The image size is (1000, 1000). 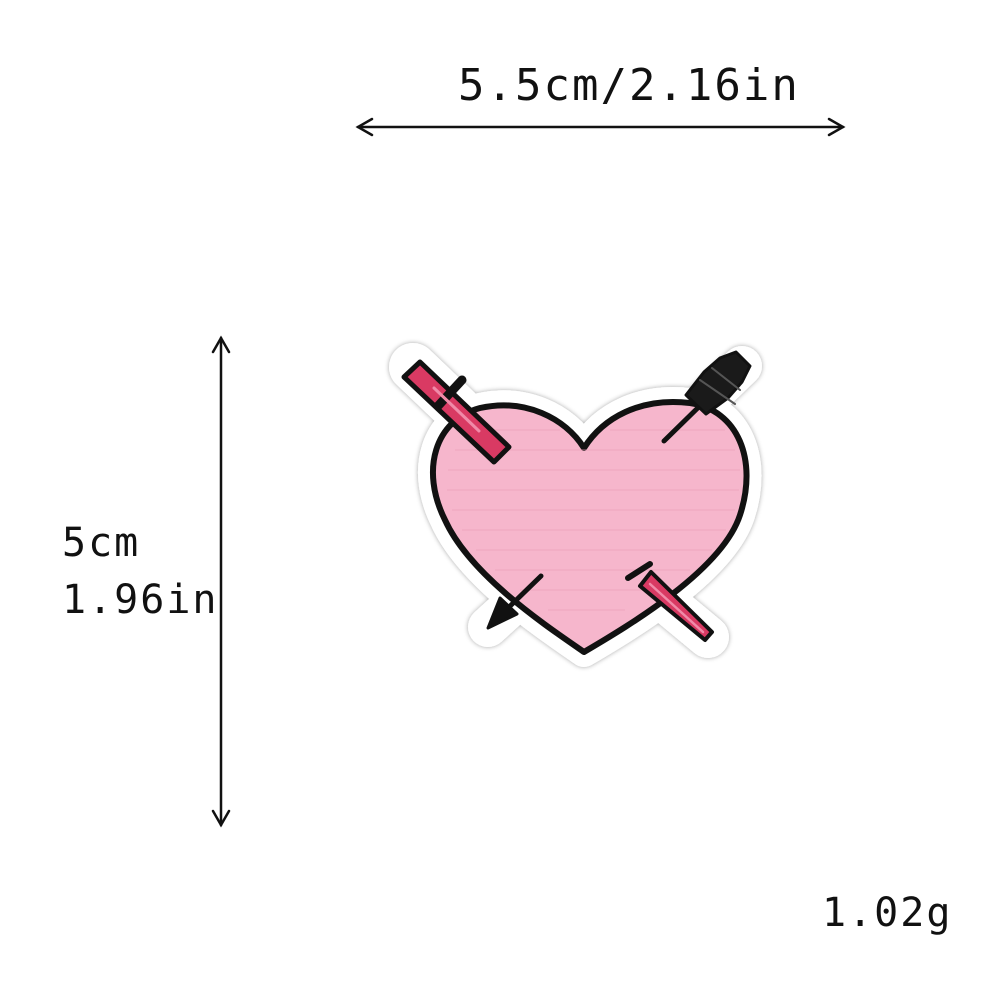 What do you see at coordinates (600, 127) in the screenshot?
I see `width-arrow-icon` at bounding box center [600, 127].